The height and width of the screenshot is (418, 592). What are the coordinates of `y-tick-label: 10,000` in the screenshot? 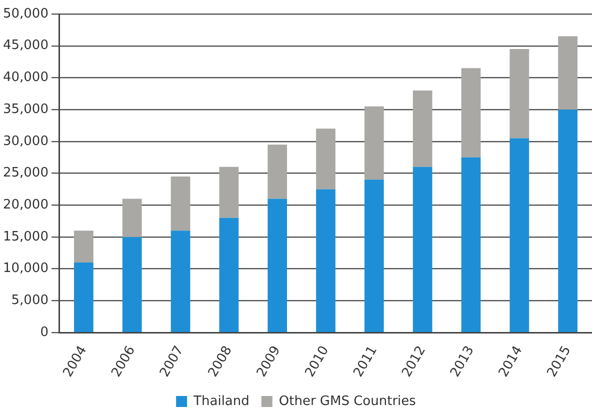 It's located at (25, 268).